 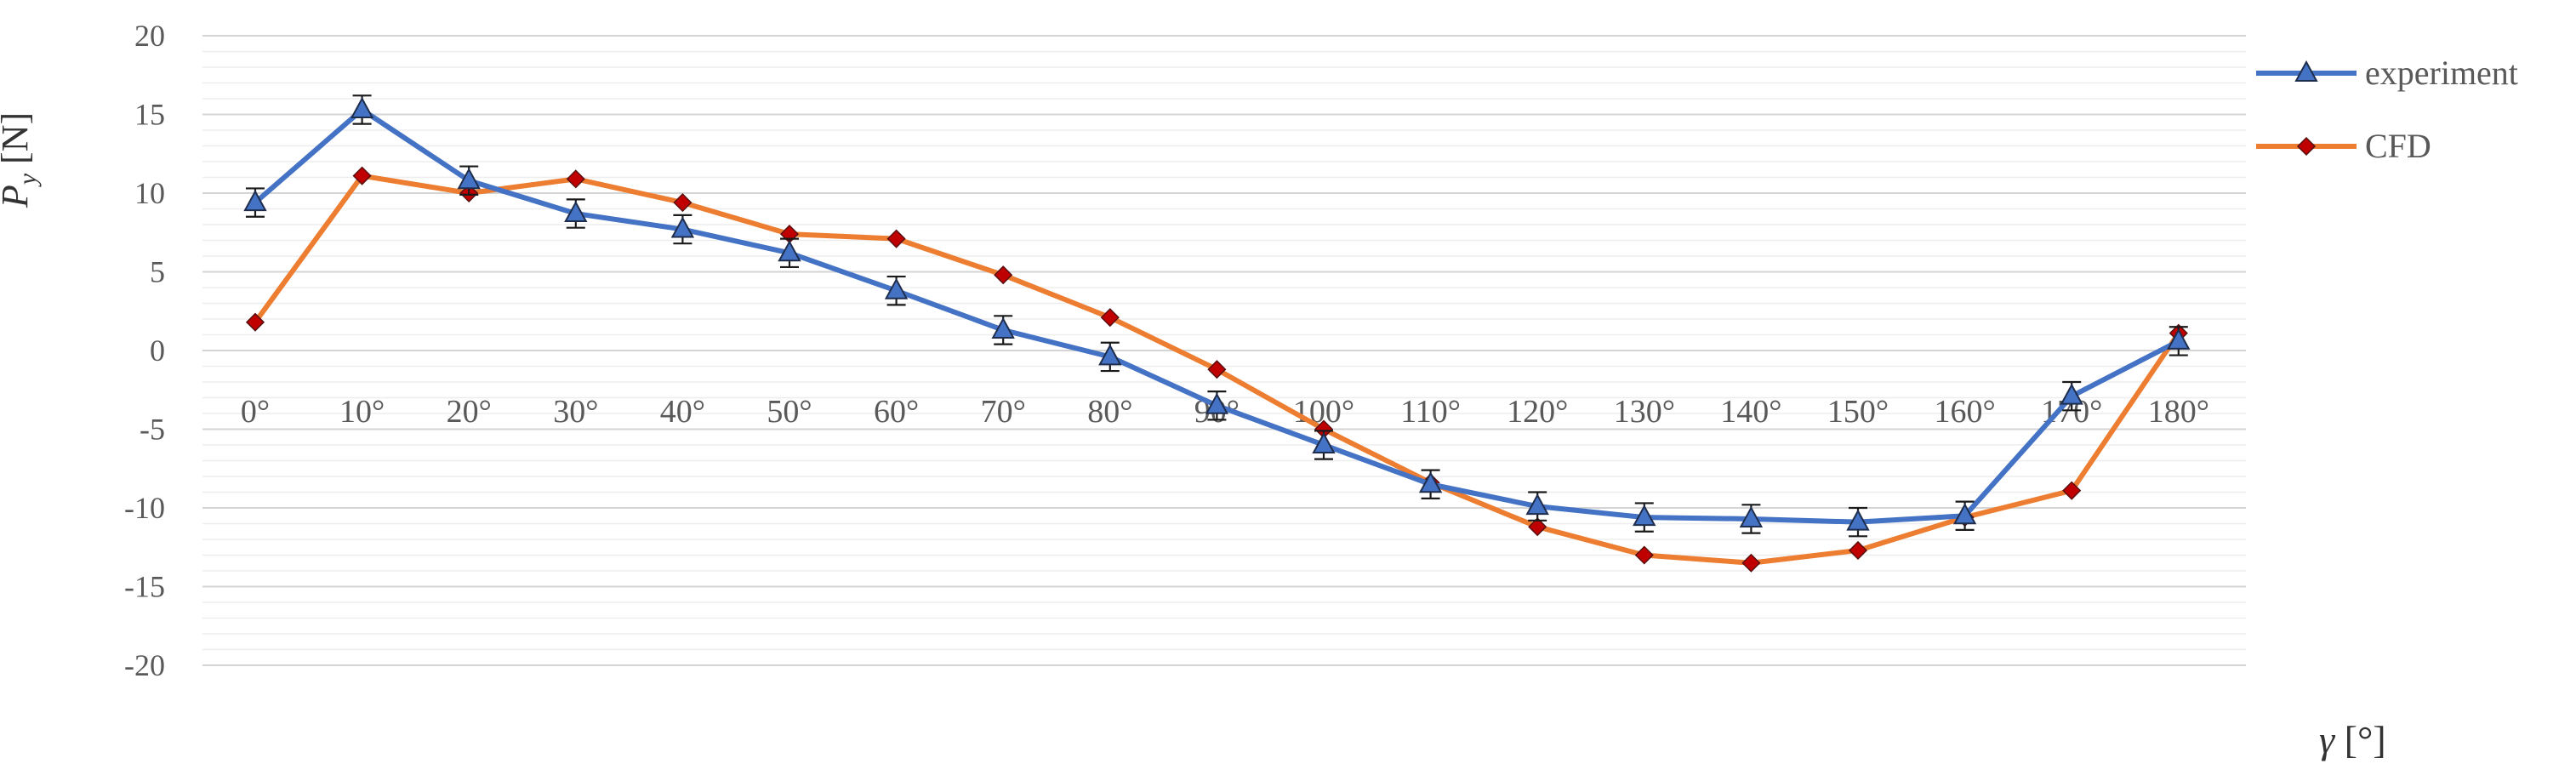 What do you see at coordinates (157, 350) in the screenshot?
I see `y-tick-label: 0` at bounding box center [157, 350].